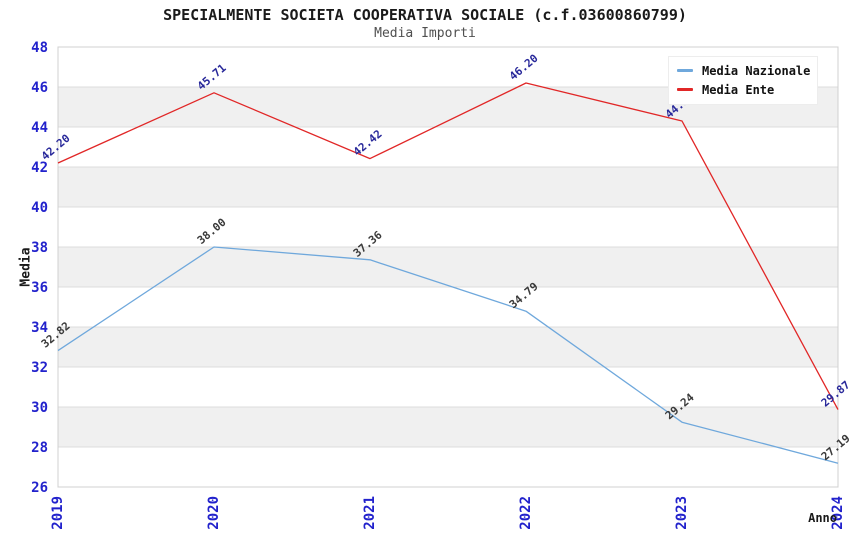  Describe the element at coordinates (370, 513) in the screenshot. I see `x-tick-label: 2021` at that location.